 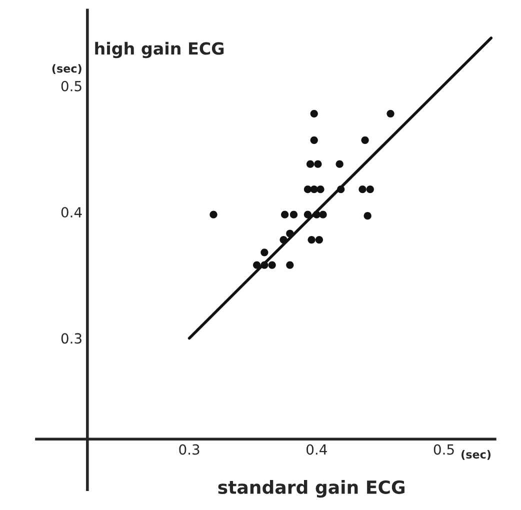 I want to click on y-axis-title: high gain ECG, so click(x=159, y=50).